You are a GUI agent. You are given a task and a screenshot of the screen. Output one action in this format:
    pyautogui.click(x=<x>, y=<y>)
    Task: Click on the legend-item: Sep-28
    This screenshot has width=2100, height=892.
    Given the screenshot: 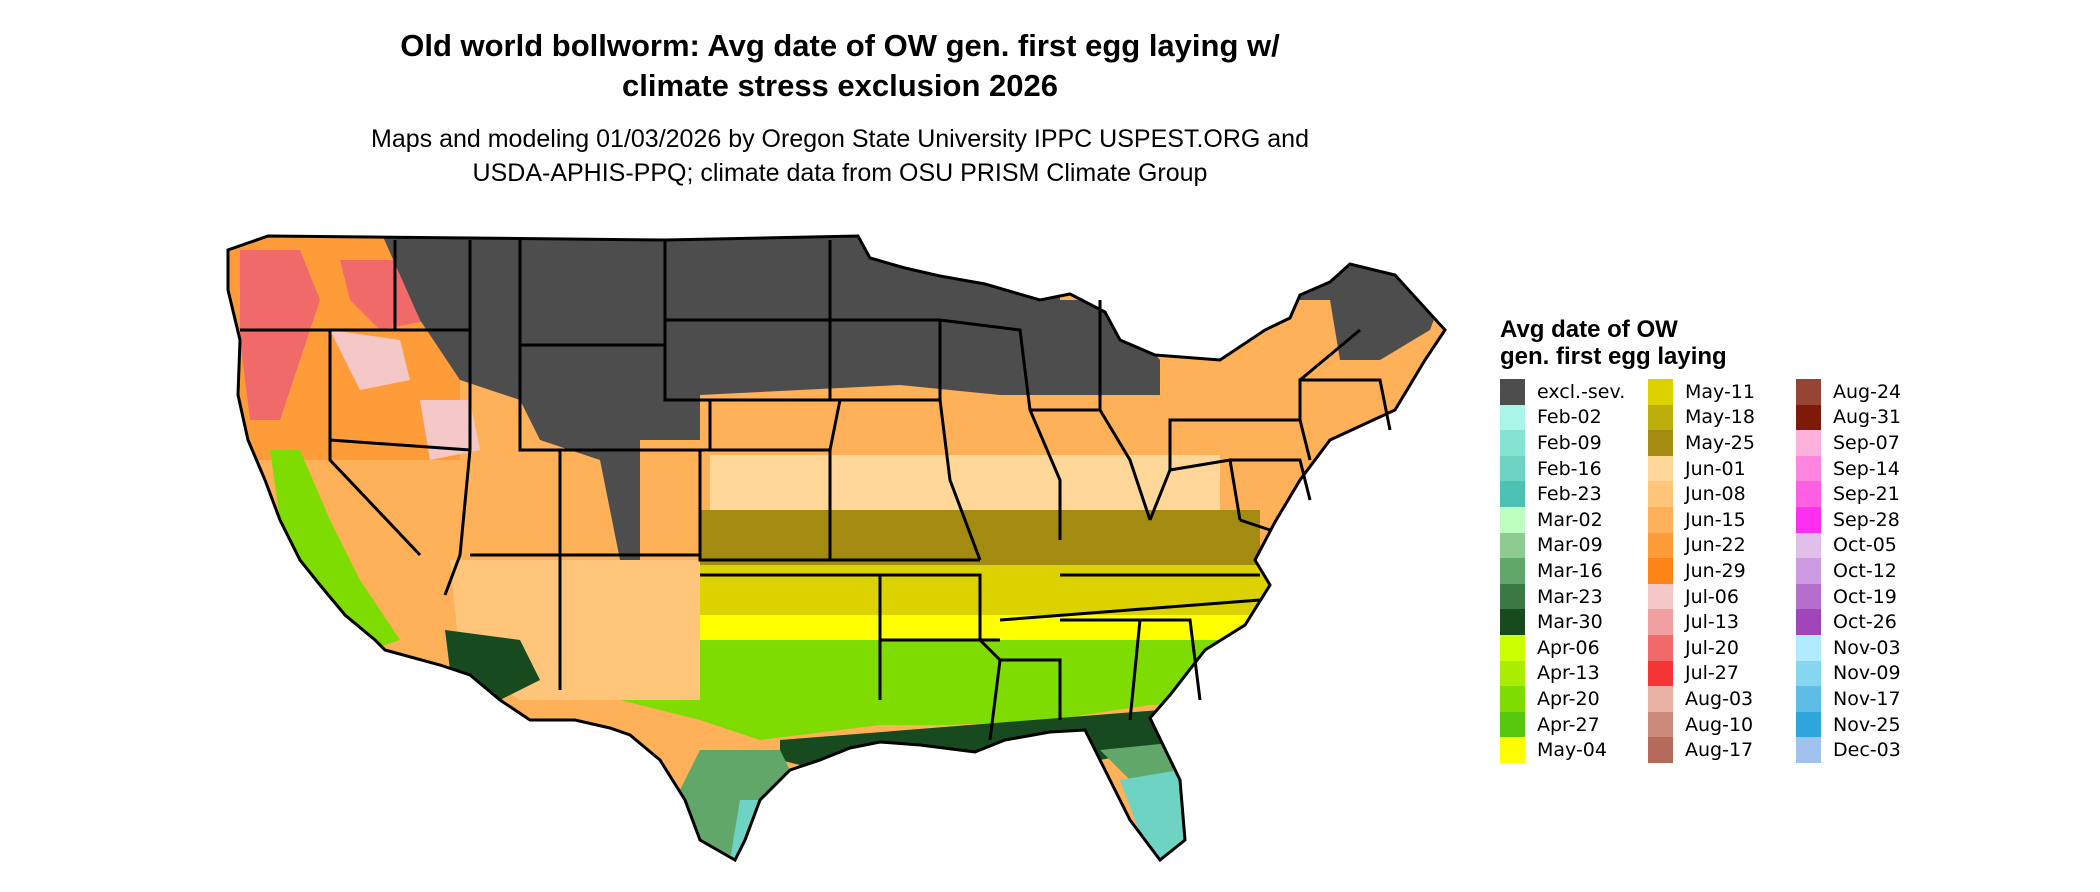 What is the action you would take?
    pyautogui.click(x=1870, y=519)
    